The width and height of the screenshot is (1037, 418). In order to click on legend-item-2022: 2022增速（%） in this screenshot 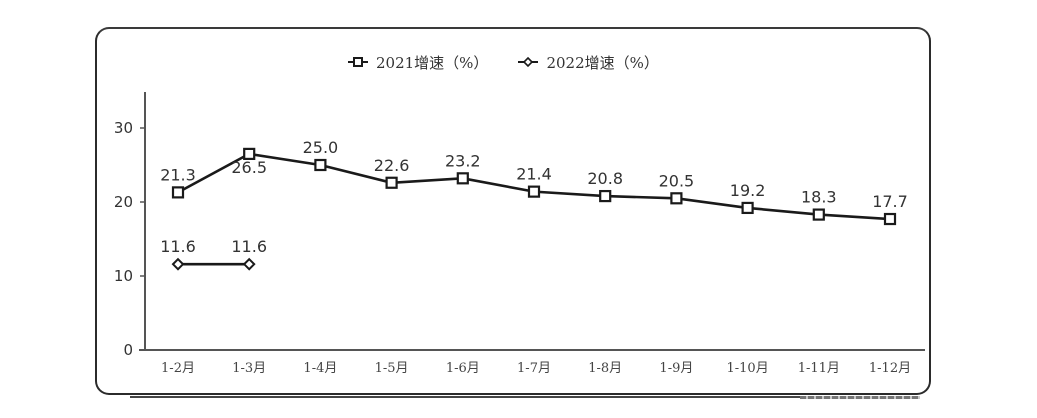, I will do `click(587, 62)`.